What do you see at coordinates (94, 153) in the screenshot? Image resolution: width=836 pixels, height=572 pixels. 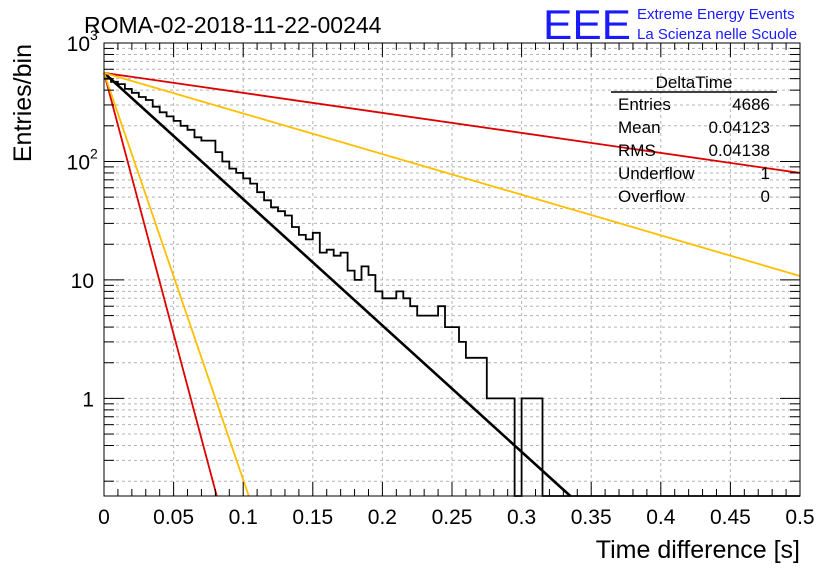 I see `y-tick-exponent: 2` at bounding box center [94, 153].